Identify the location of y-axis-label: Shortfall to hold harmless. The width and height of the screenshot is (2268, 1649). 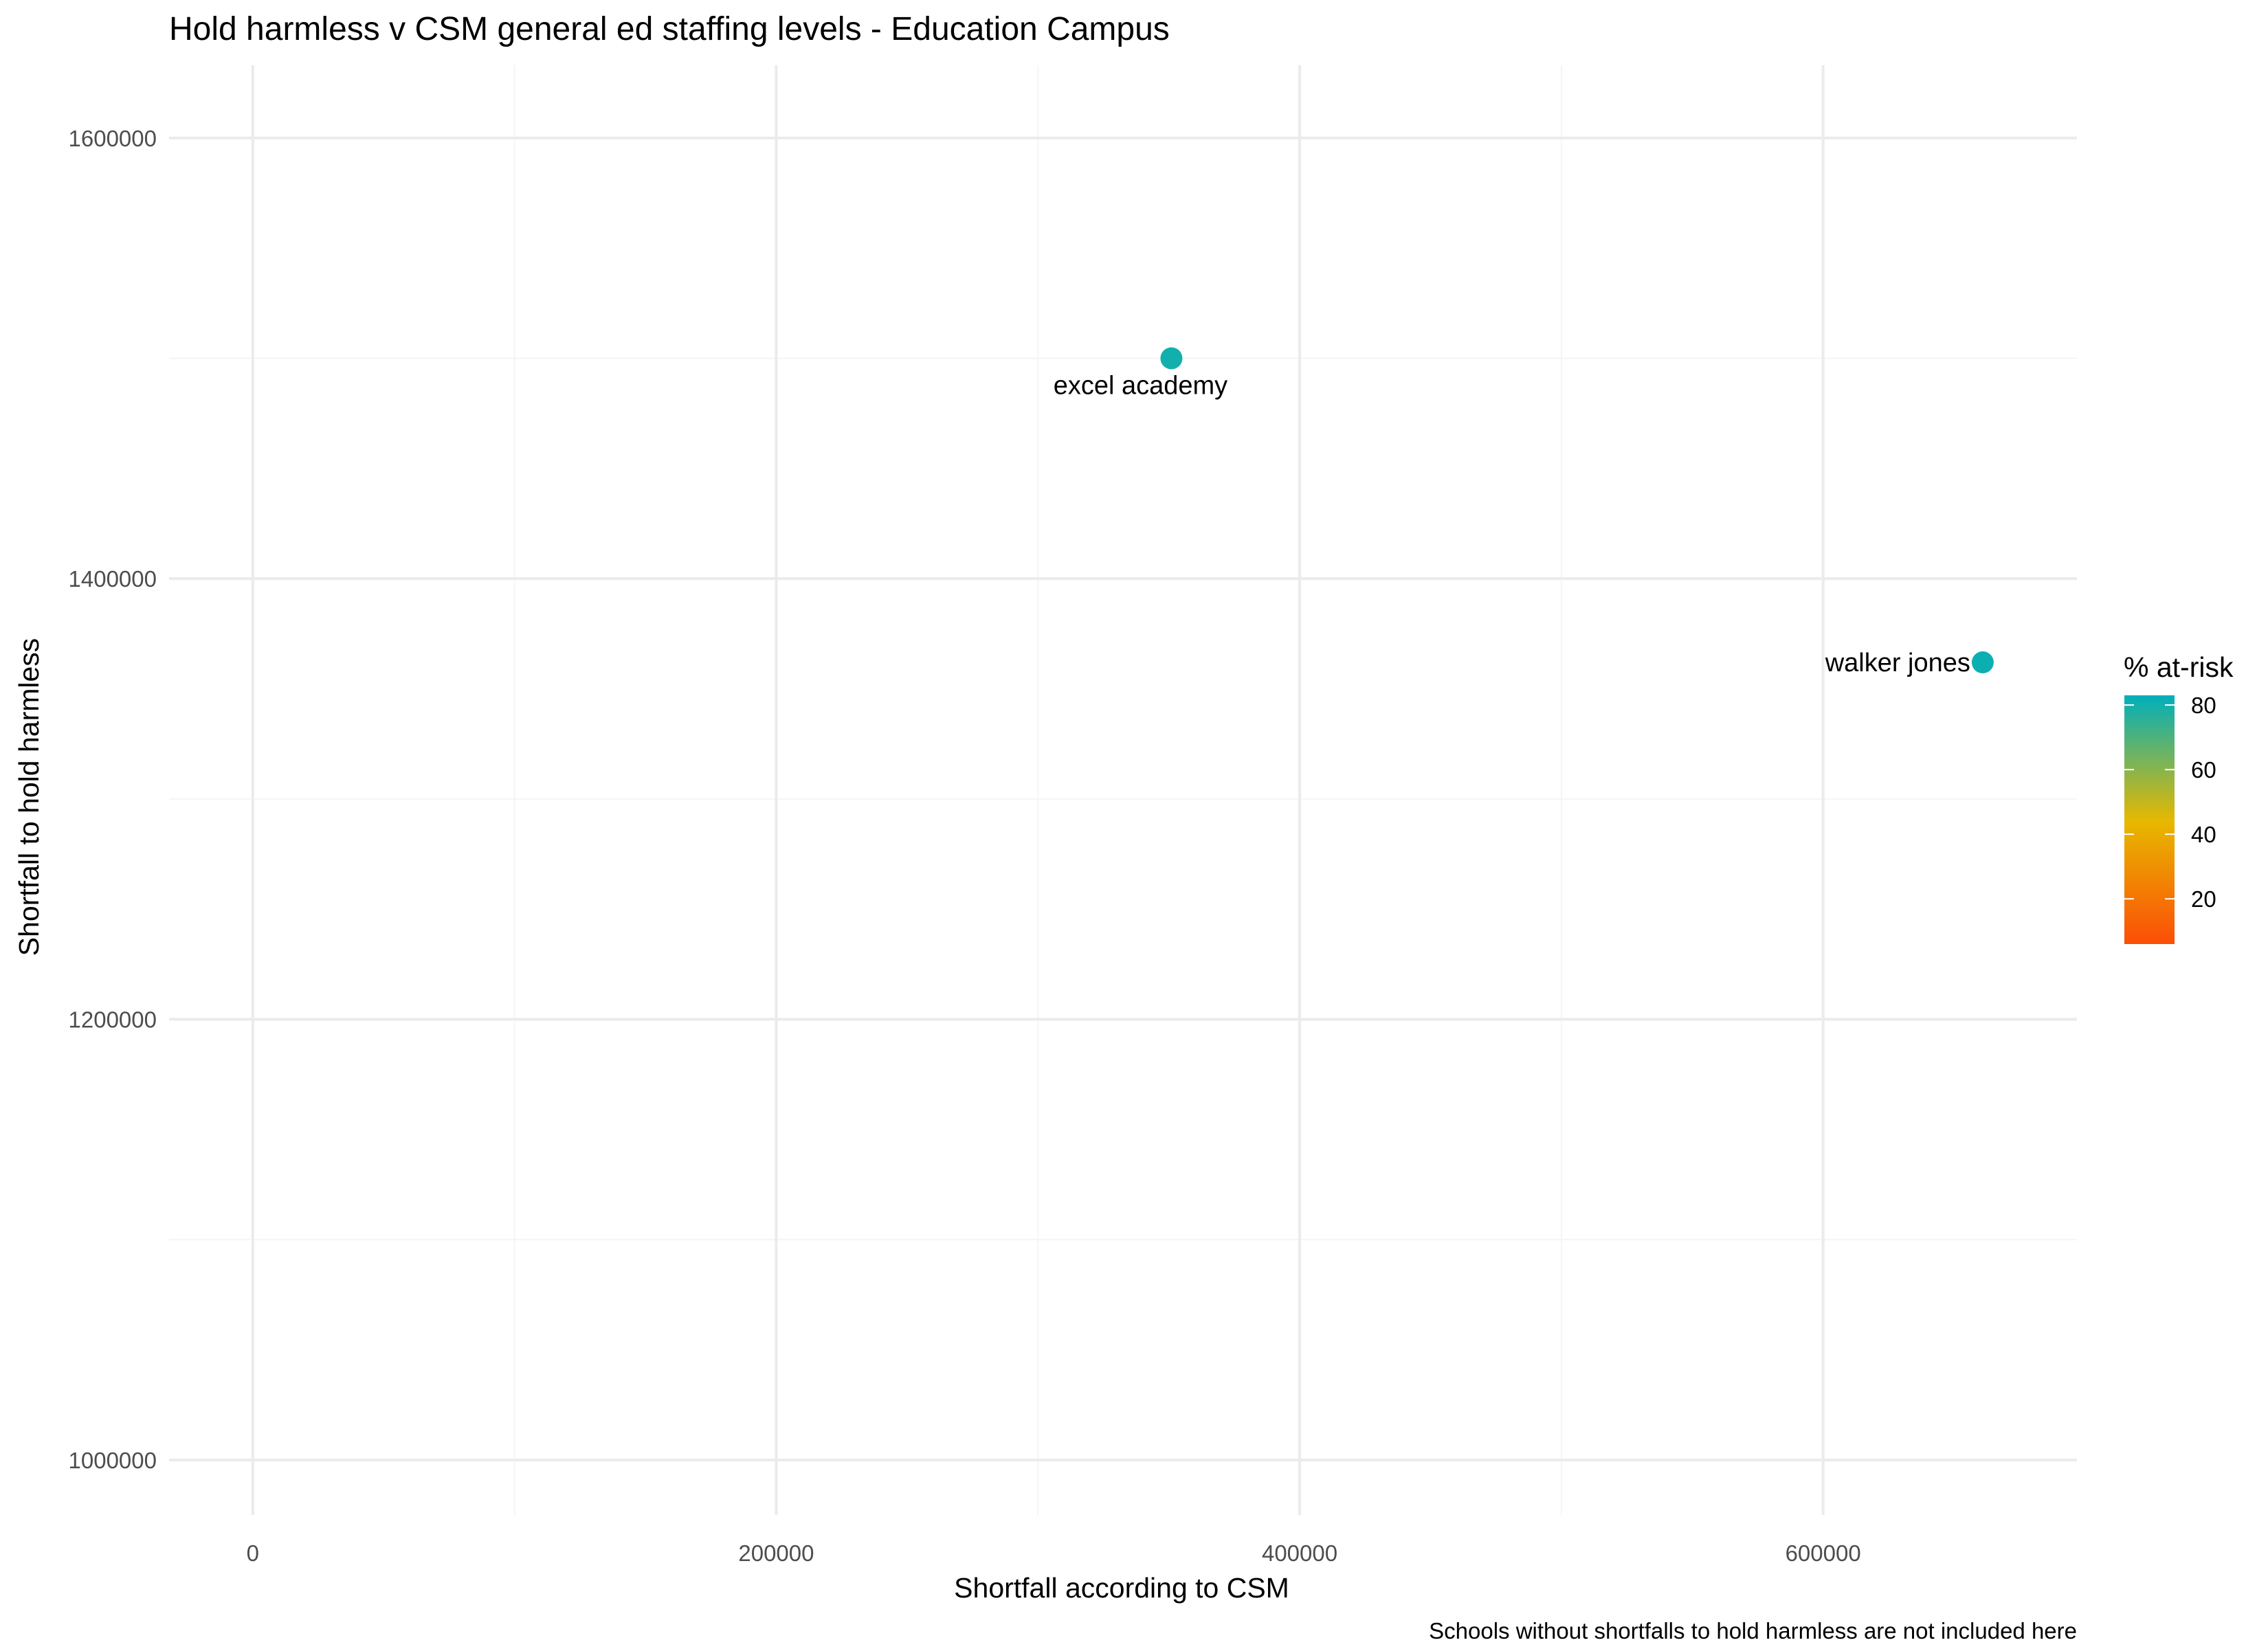
(29, 797).